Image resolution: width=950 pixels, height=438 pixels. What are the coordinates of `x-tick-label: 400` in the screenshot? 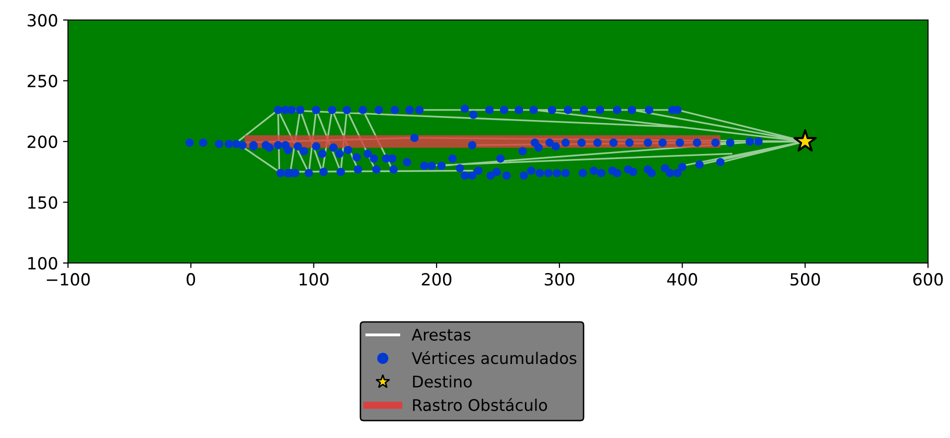 It's located at (682, 279).